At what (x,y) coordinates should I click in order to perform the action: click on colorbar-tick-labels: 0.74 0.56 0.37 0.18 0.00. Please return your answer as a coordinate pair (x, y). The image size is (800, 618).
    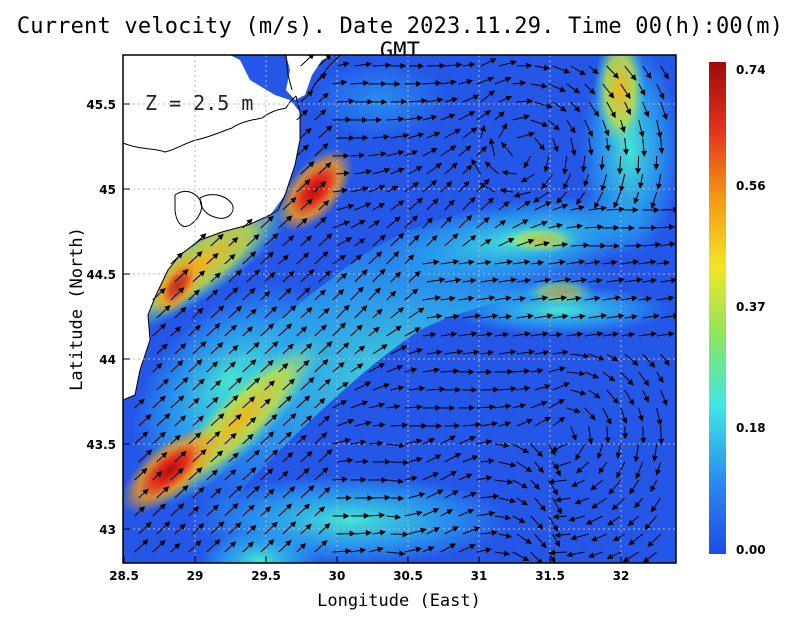
    Looking at the image, I should click on (751, 310).